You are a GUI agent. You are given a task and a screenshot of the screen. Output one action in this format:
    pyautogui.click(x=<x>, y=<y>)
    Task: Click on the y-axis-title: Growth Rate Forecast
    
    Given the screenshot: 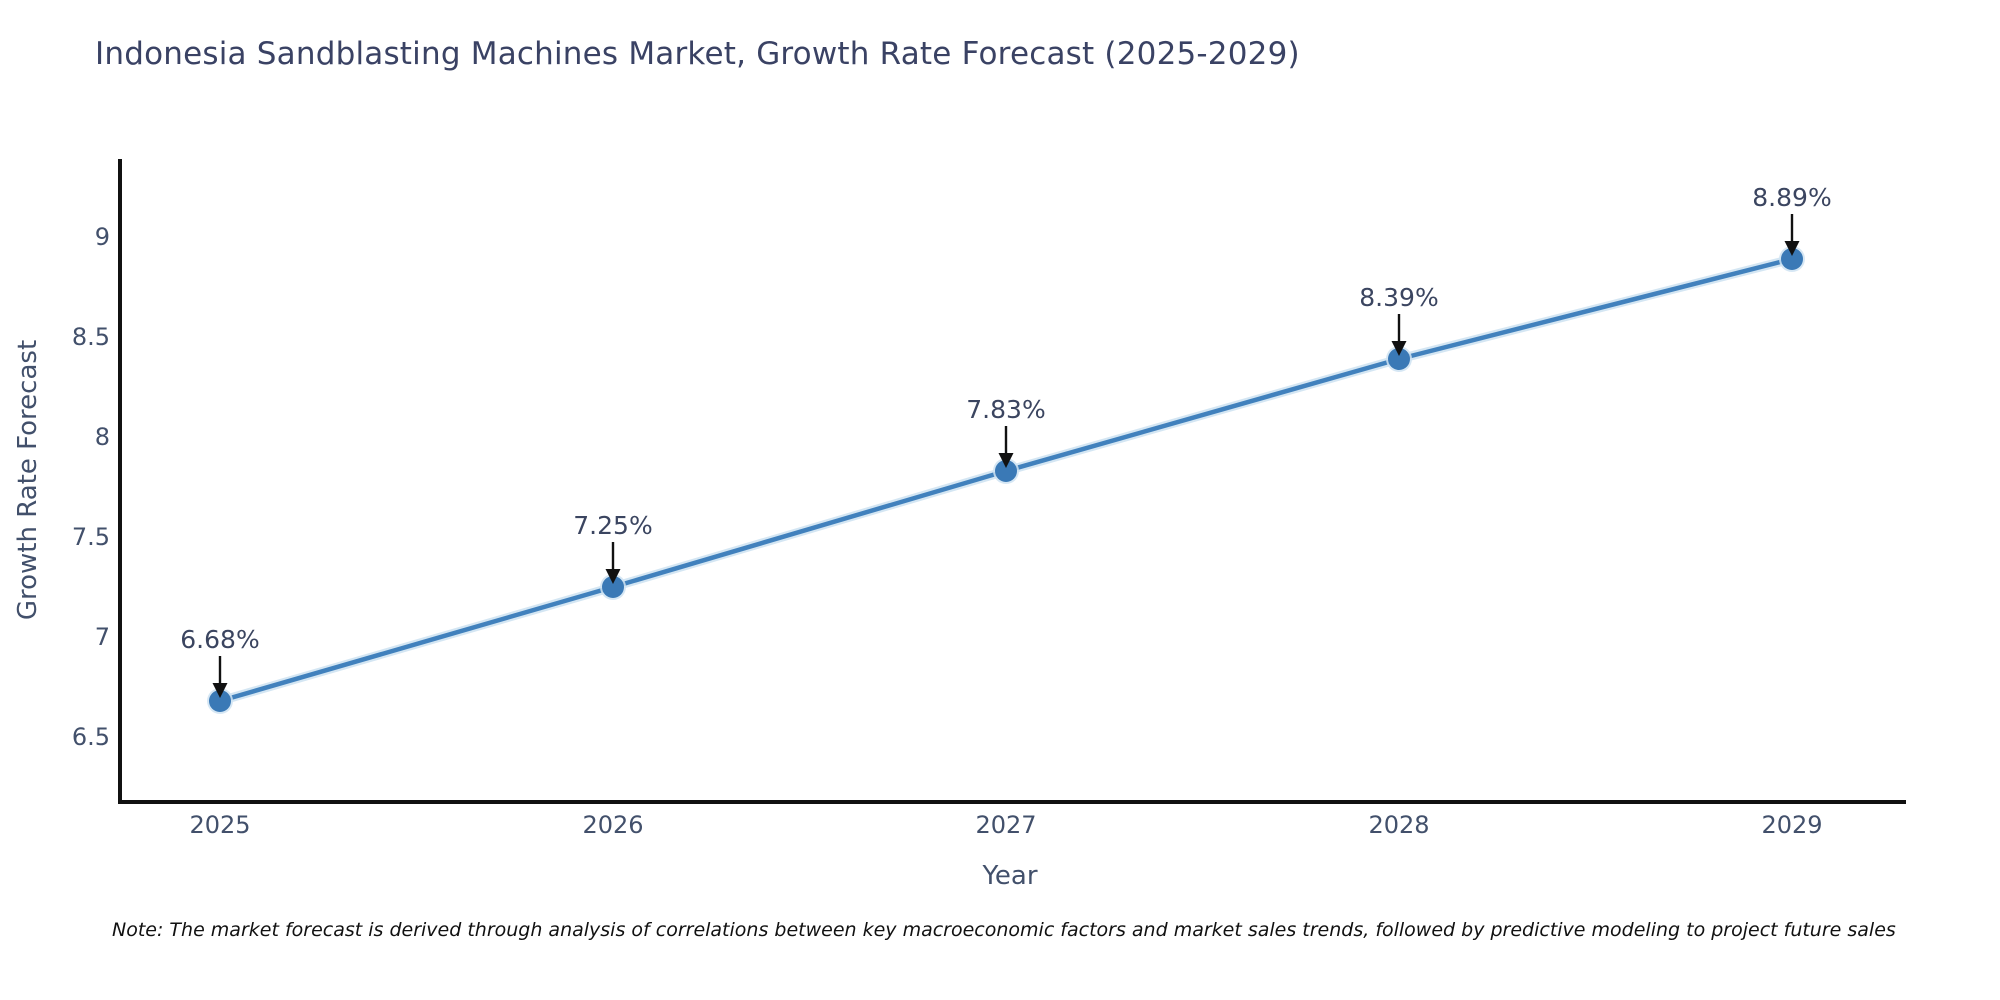 What is the action you would take?
    pyautogui.click(x=28, y=480)
    